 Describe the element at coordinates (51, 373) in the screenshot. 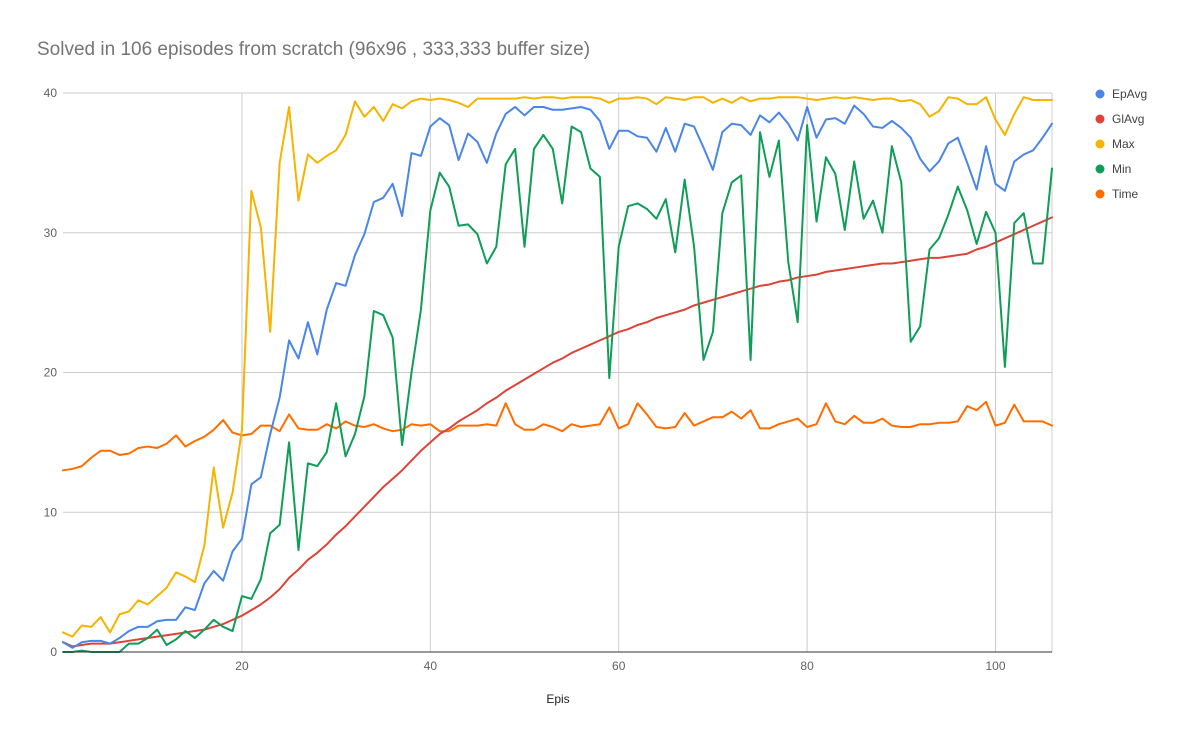

I see `y-tick-label: 20` at that location.